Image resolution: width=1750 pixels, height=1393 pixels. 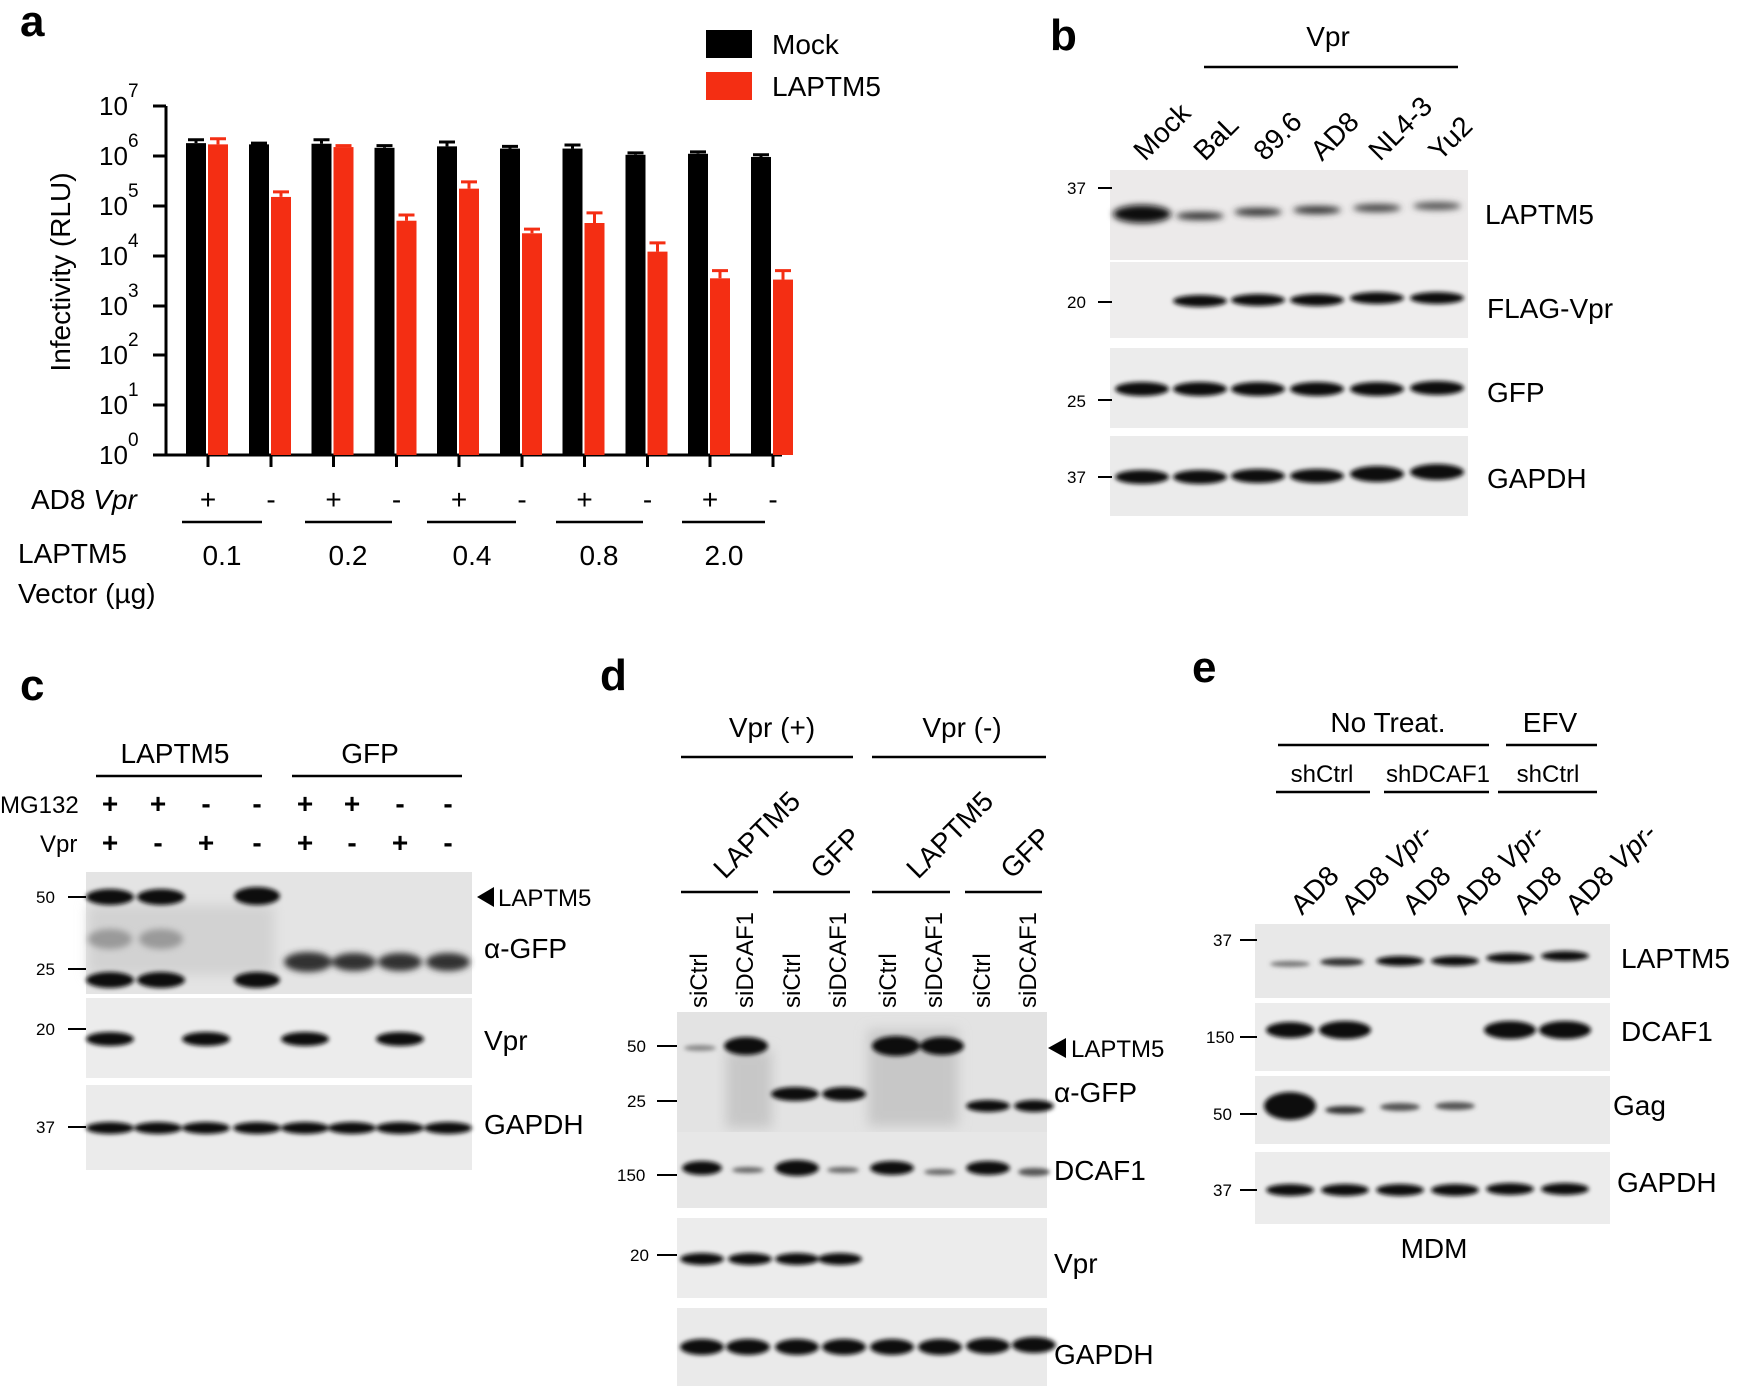 I want to click on blot-label: GFP, so click(x=1516, y=392).